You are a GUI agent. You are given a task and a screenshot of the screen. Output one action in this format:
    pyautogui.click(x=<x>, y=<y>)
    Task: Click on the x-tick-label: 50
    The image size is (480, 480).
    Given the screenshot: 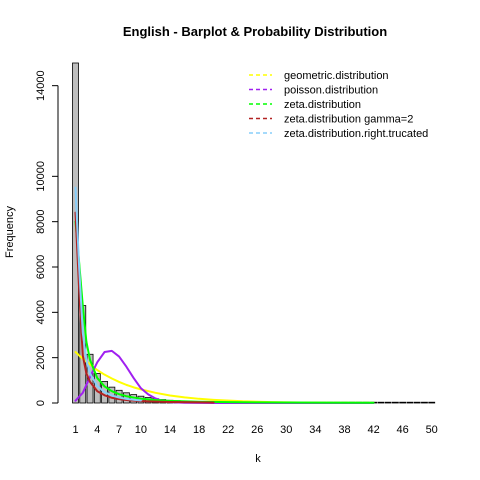 What is the action you would take?
    pyautogui.click(x=432, y=430)
    